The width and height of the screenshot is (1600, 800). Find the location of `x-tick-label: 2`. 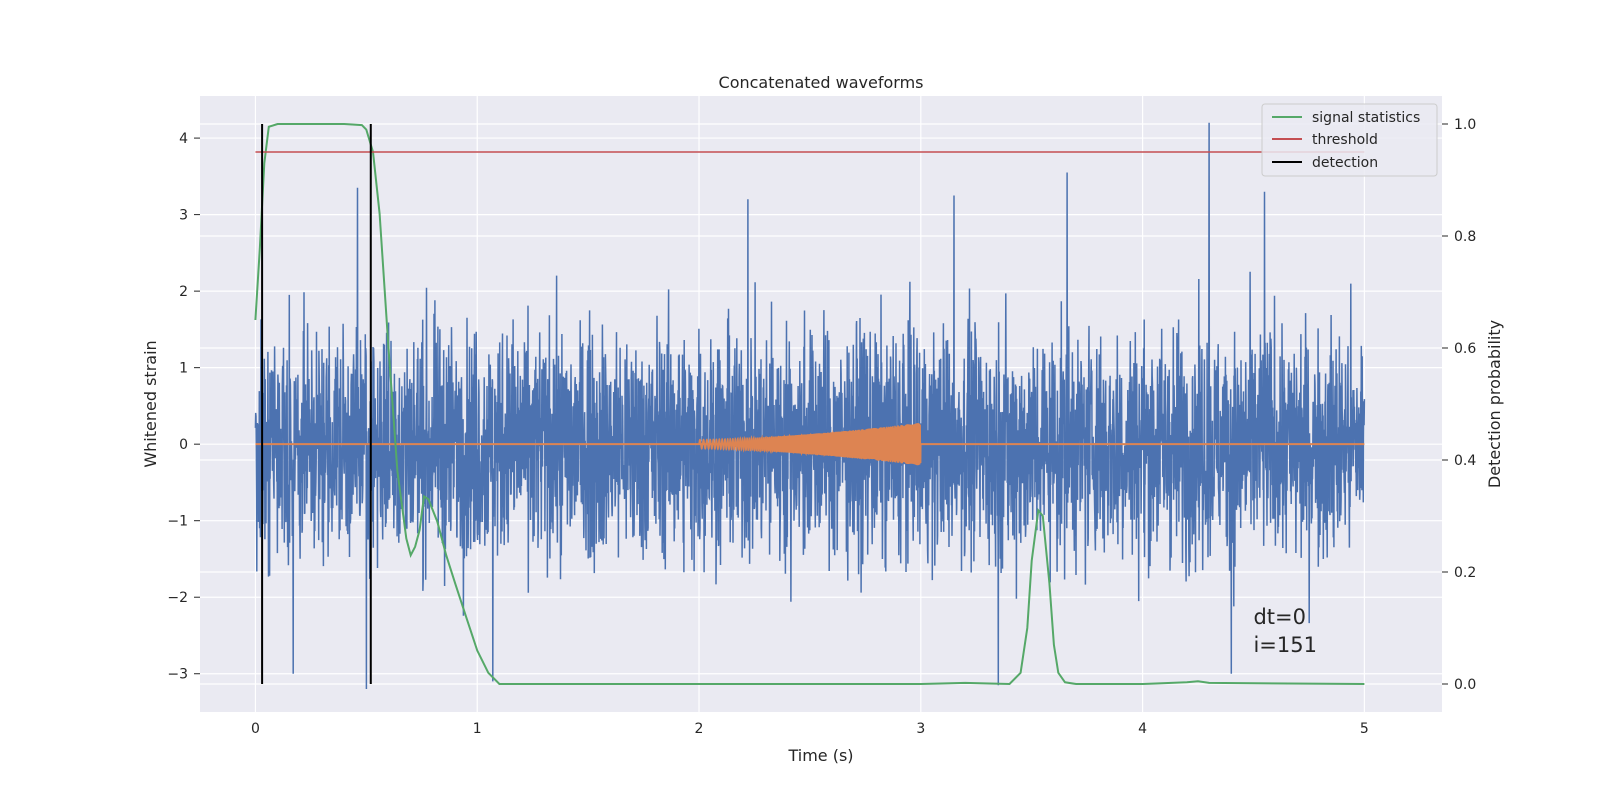

x-tick-label: 2 is located at coordinates (699, 729).